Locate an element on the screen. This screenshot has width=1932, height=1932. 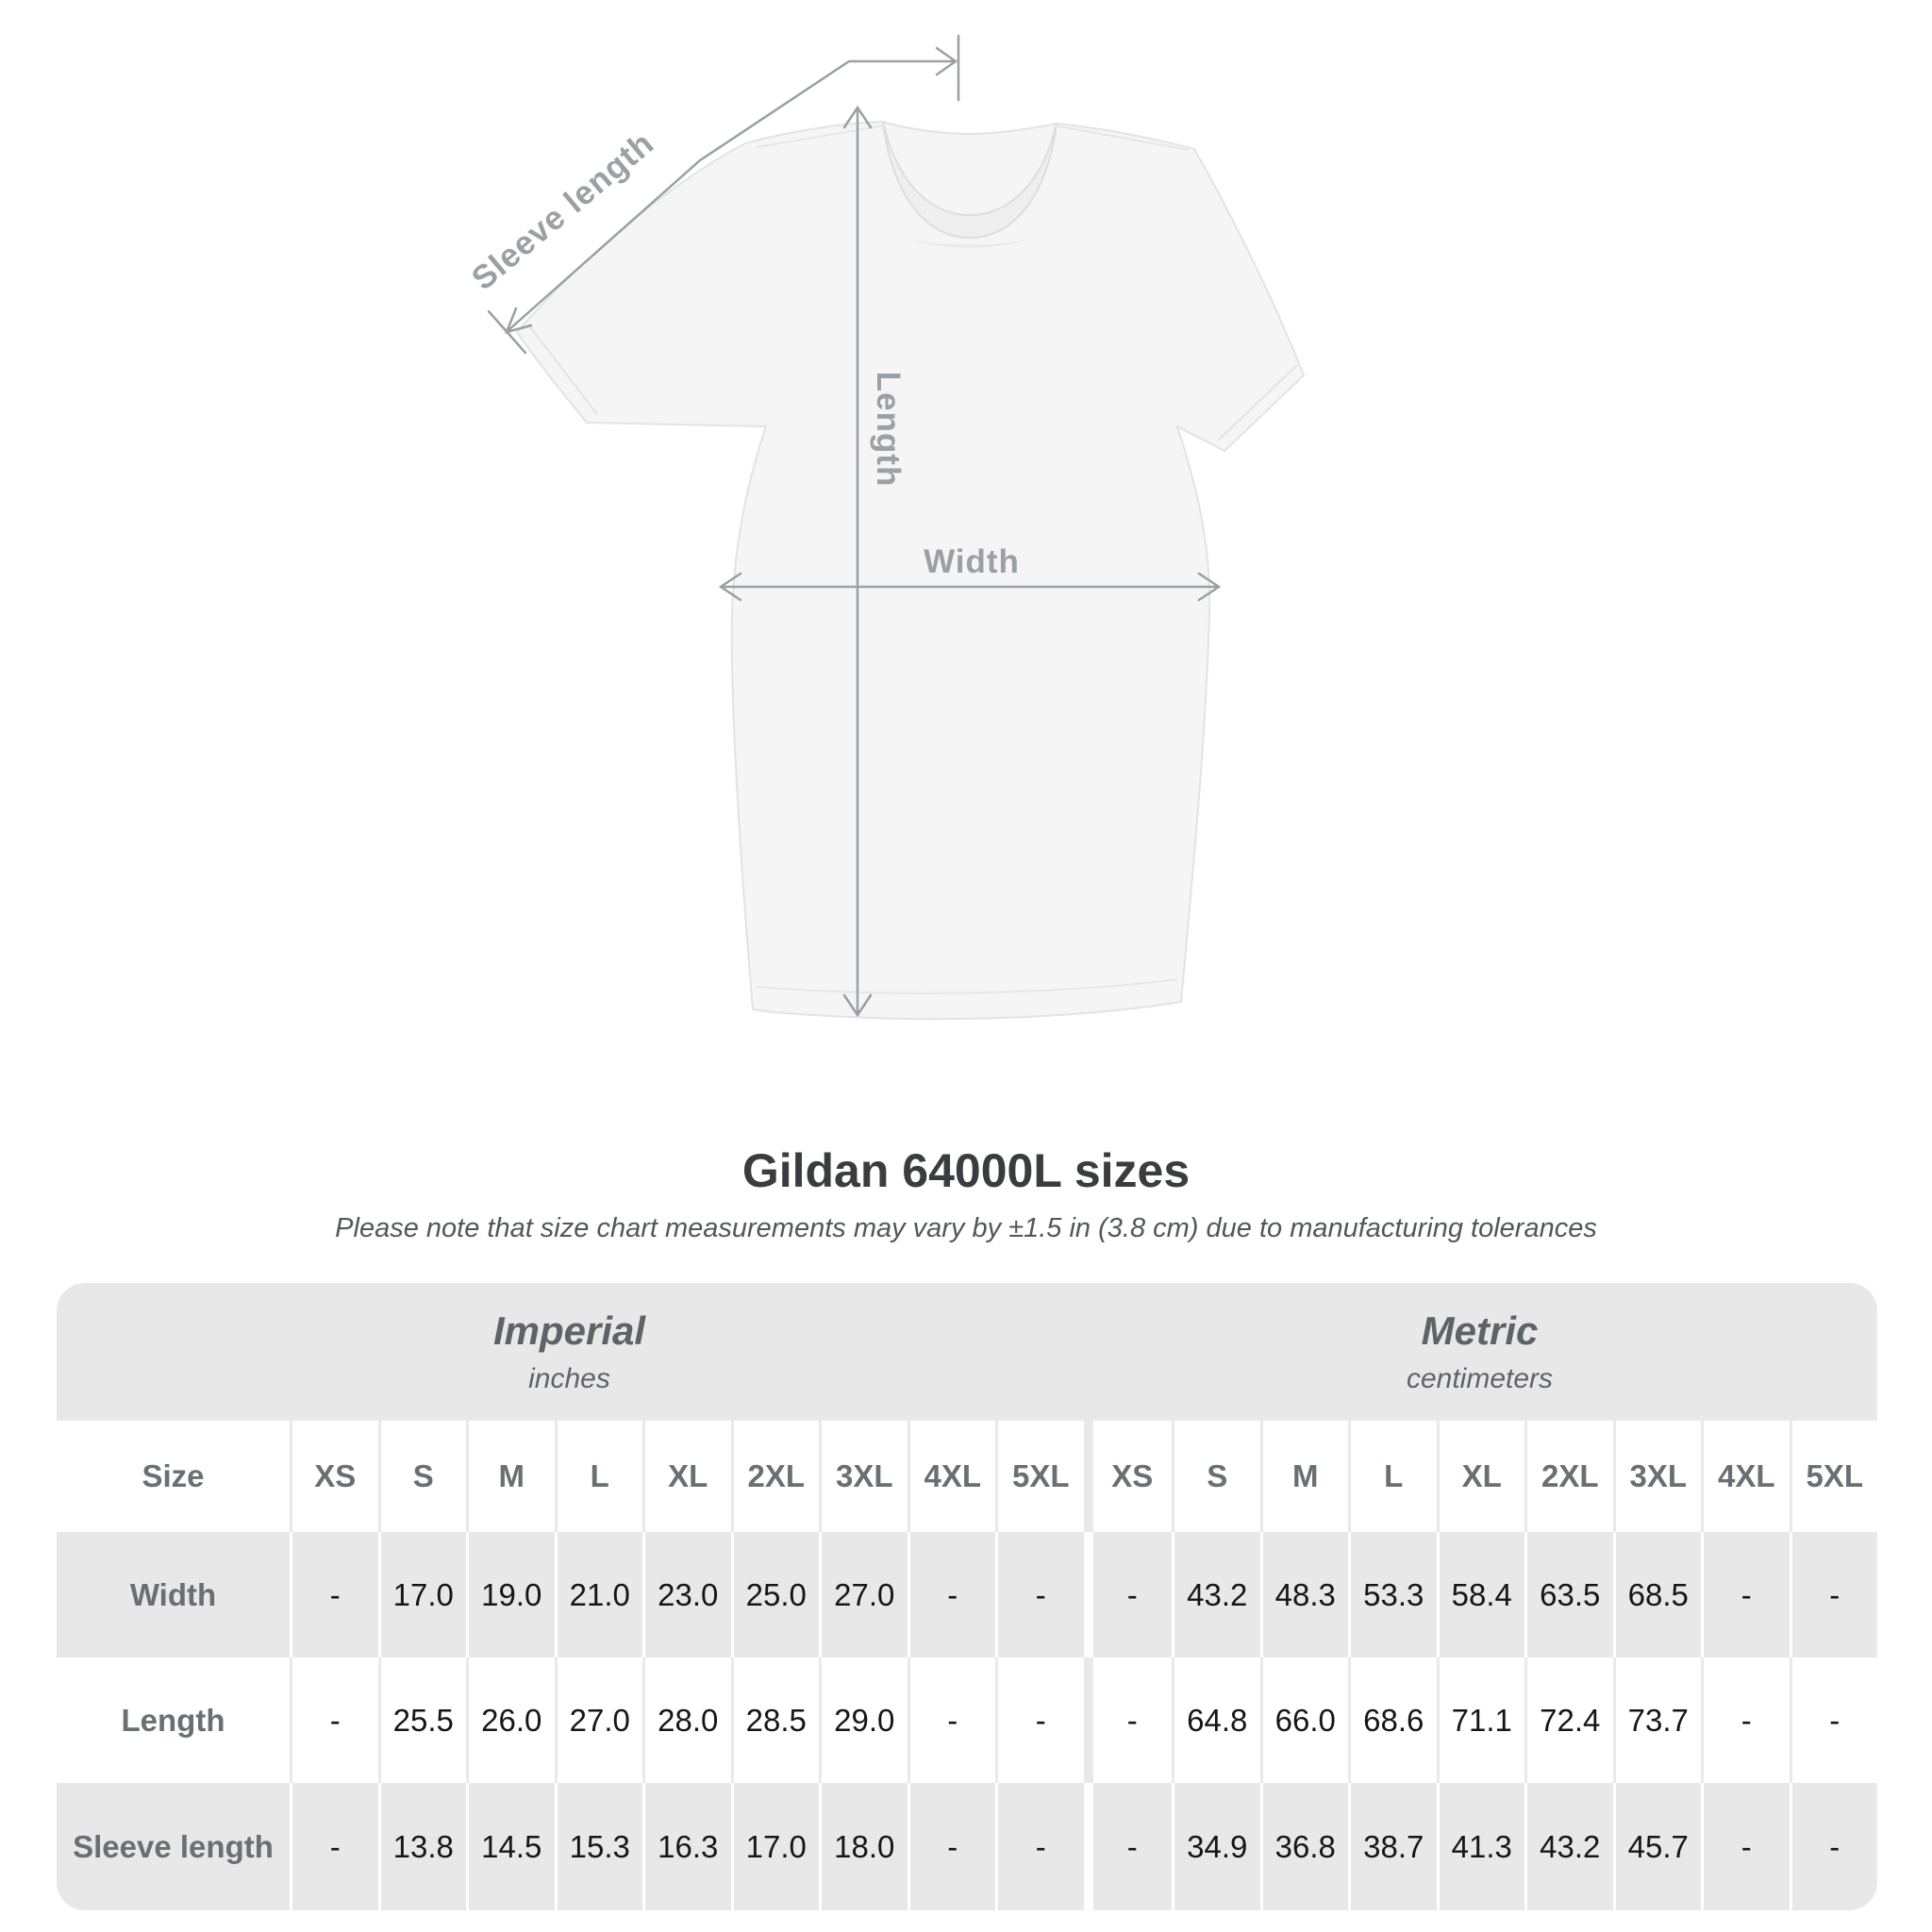
metric-title: Metric is located at coordinates (1480, 1331).